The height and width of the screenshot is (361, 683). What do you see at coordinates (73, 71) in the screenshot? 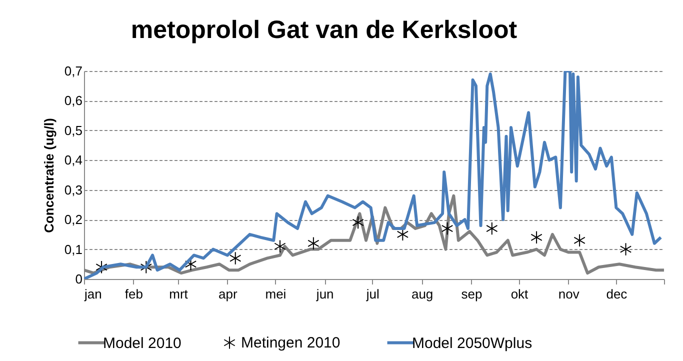
I see `y-tick-label: 0,7` at bounding box center [73, 71].